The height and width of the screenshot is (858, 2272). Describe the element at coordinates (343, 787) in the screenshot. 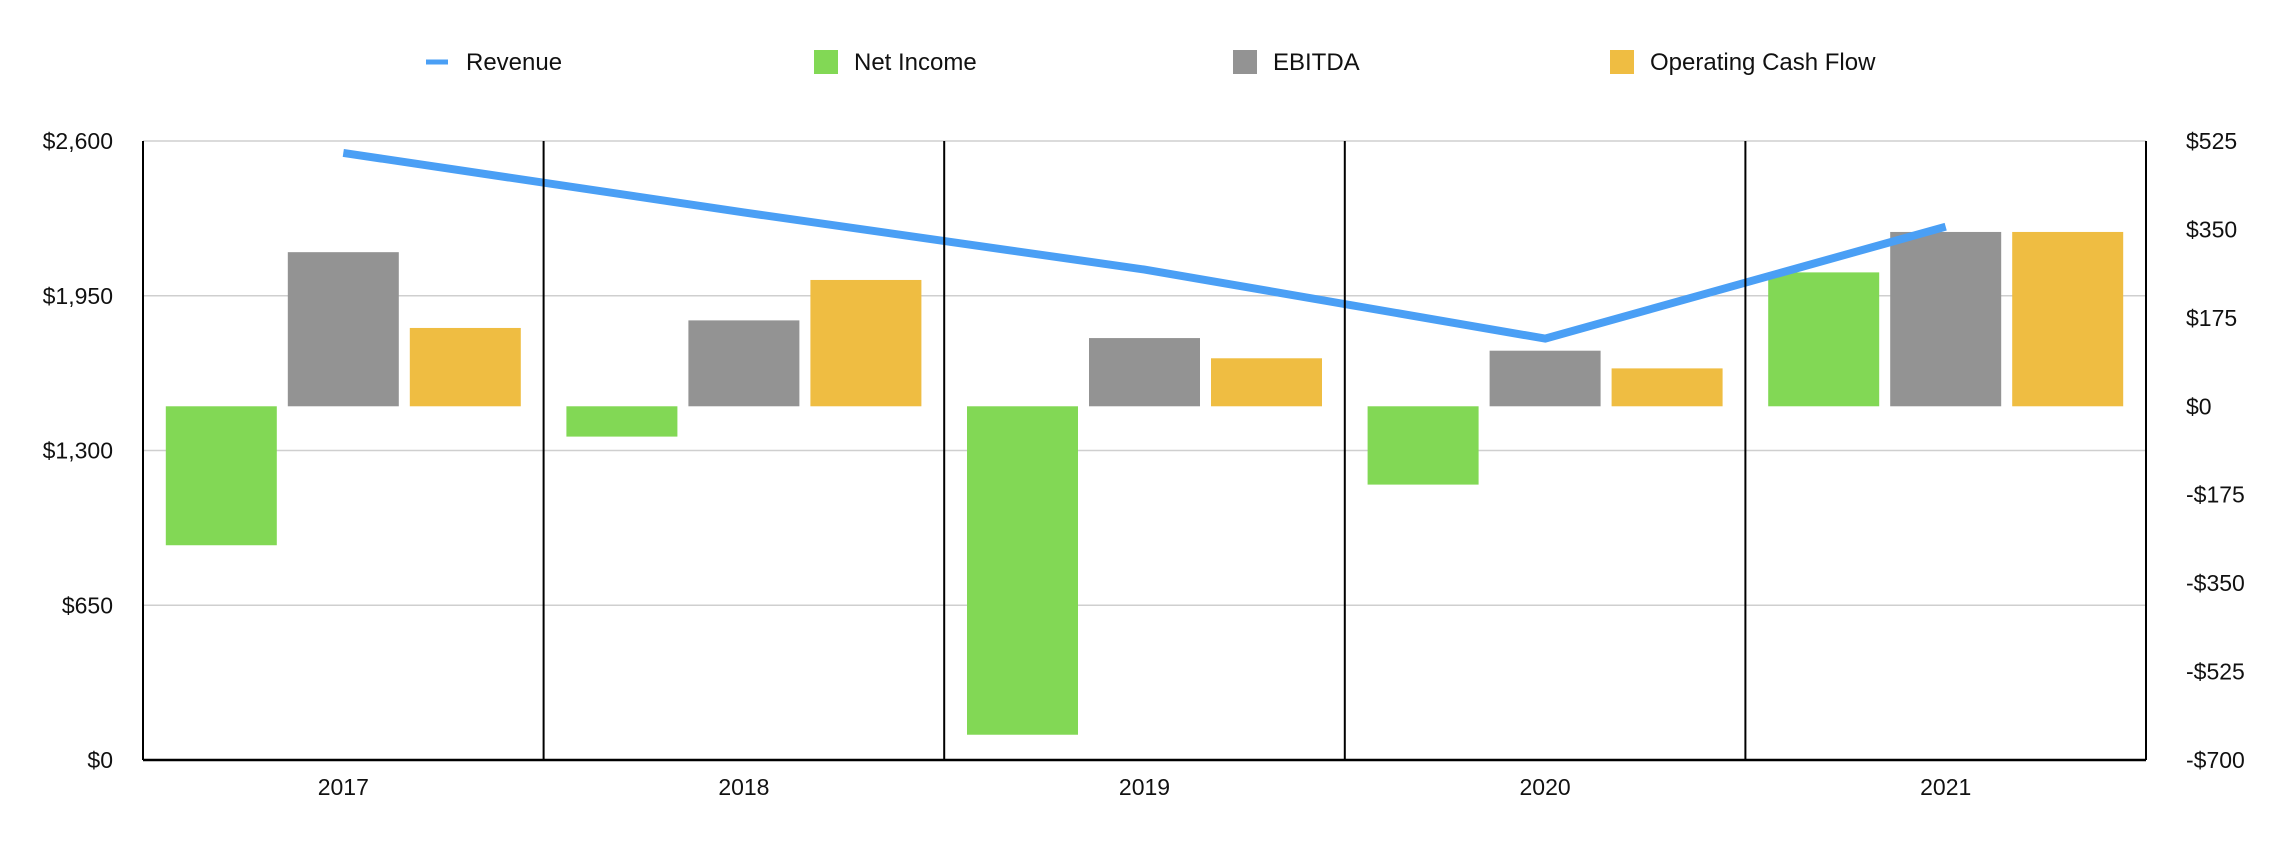

I see `x-tick-label-2017: 2017` at that location.